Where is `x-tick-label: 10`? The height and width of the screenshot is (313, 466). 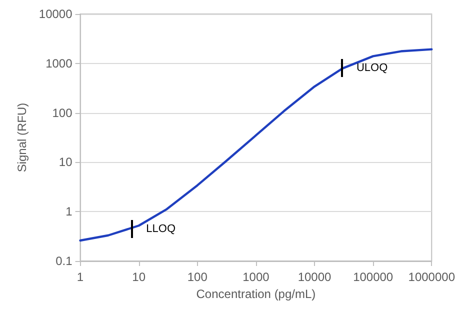
x-tick-label: 10 is located at coordinates (139, 277).